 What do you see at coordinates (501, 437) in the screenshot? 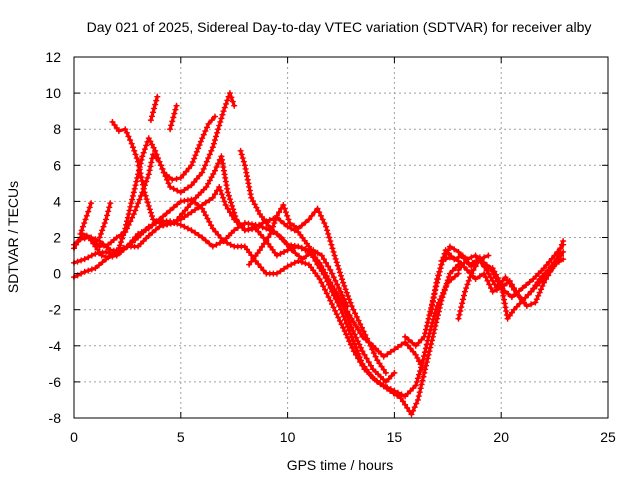
I see `x-tick-label: 20` at bounding box center [501, 437].